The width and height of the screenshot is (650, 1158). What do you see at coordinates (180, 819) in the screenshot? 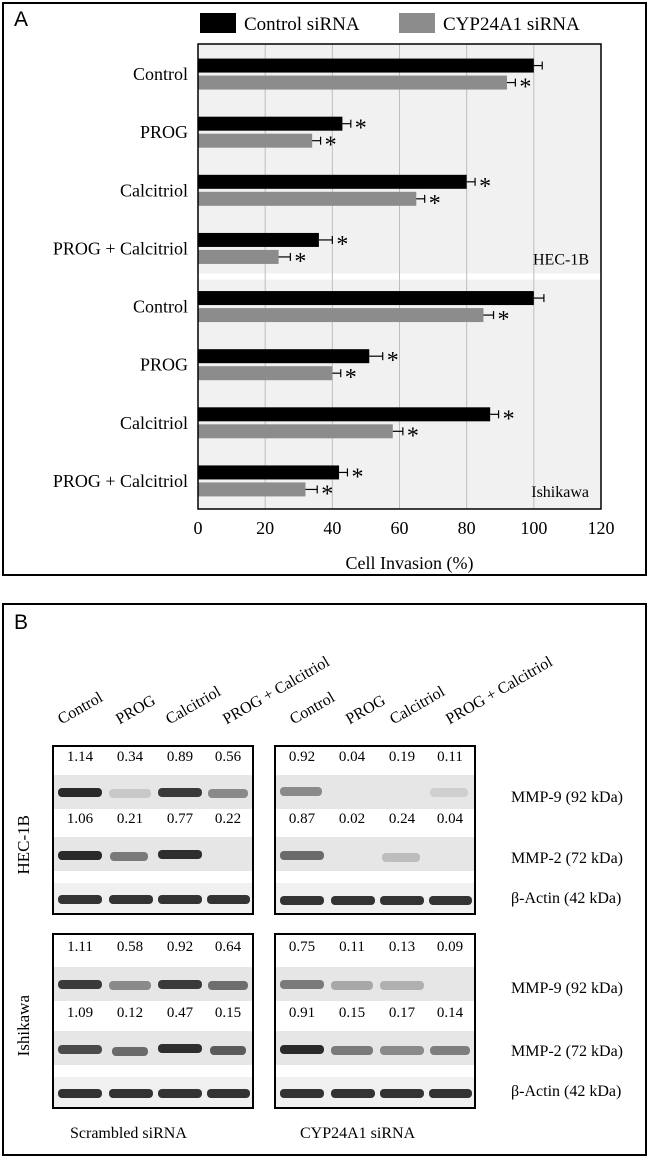
I see `densitometry-value: 0.77` at bounding box center [180, 819].